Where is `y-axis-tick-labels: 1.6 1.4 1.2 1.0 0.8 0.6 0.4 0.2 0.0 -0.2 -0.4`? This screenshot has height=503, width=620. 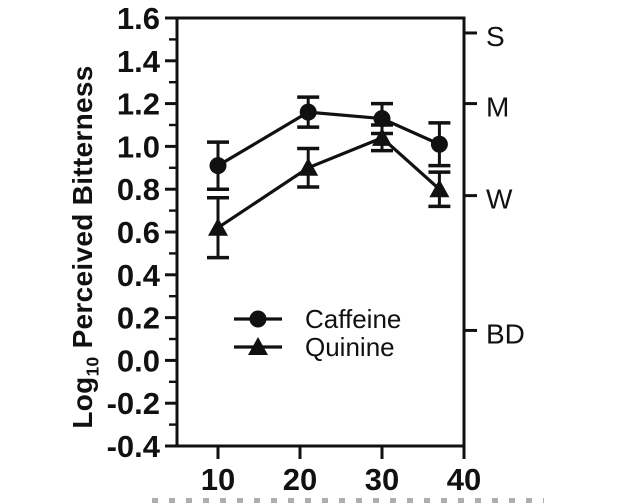
y-axis-tick-labels: 1.6 1.4 1.2 1.0 0.8 0.6 0.4 0.2 0.0 -0.2 -0.4 is located at coordinates (134, 232).